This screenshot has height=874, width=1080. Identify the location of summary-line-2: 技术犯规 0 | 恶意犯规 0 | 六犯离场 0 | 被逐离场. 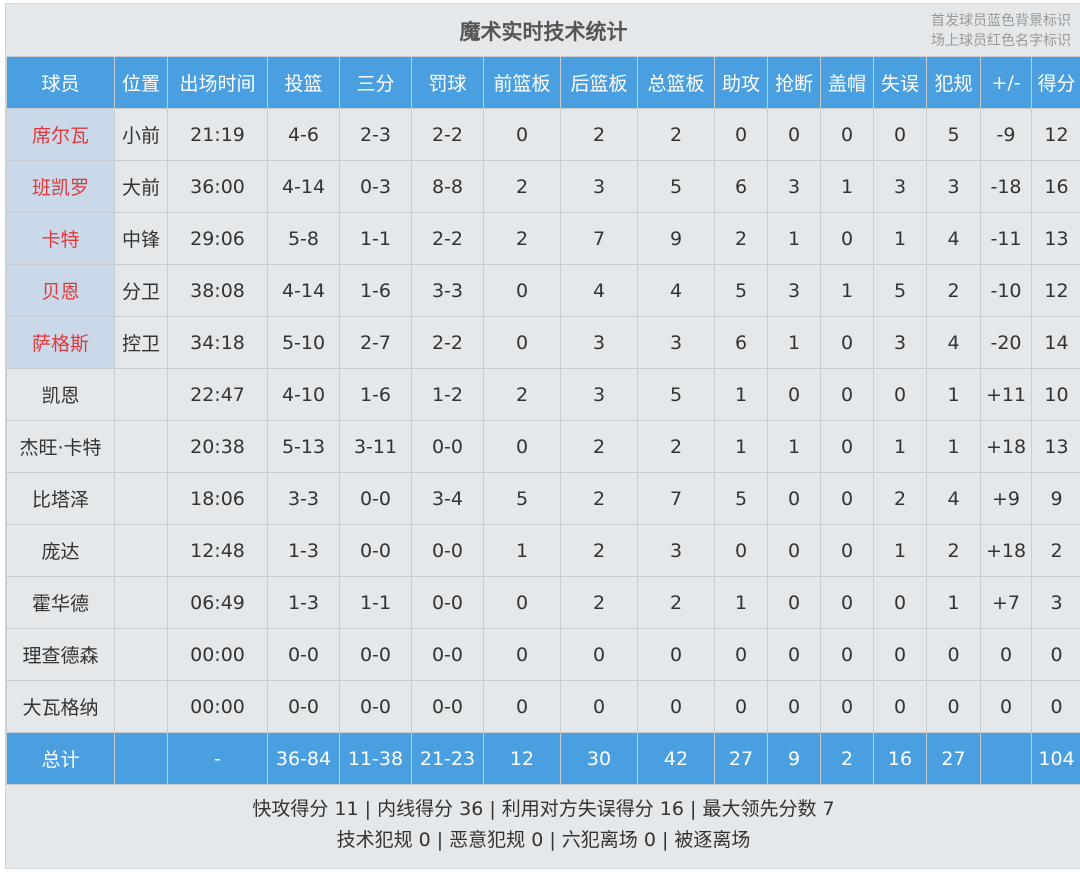
(543, 840).